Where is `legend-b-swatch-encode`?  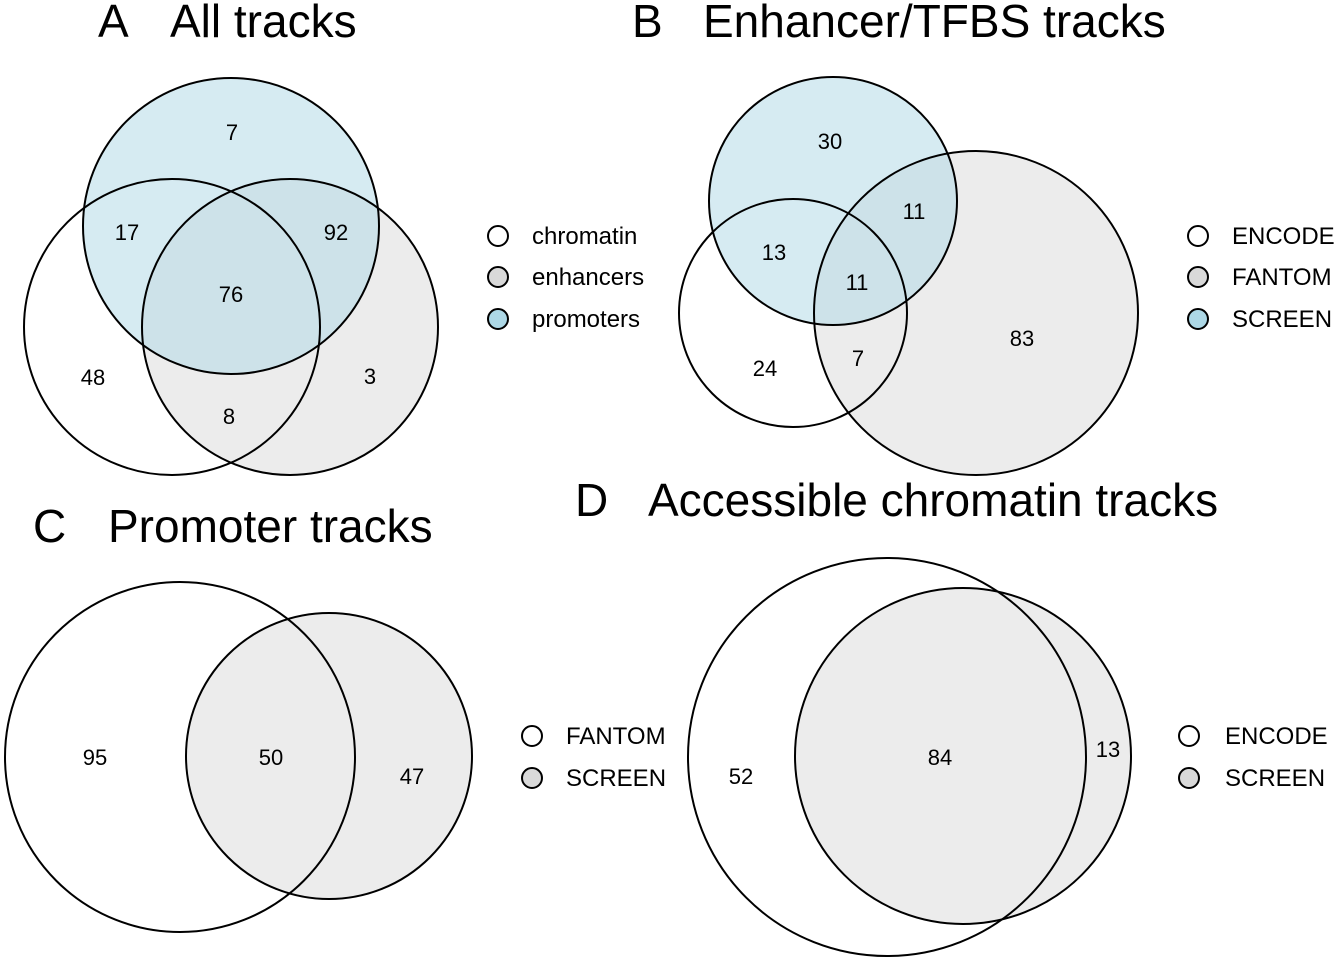
legend-b-swatch-encode is located at coordinates (1198, 236).